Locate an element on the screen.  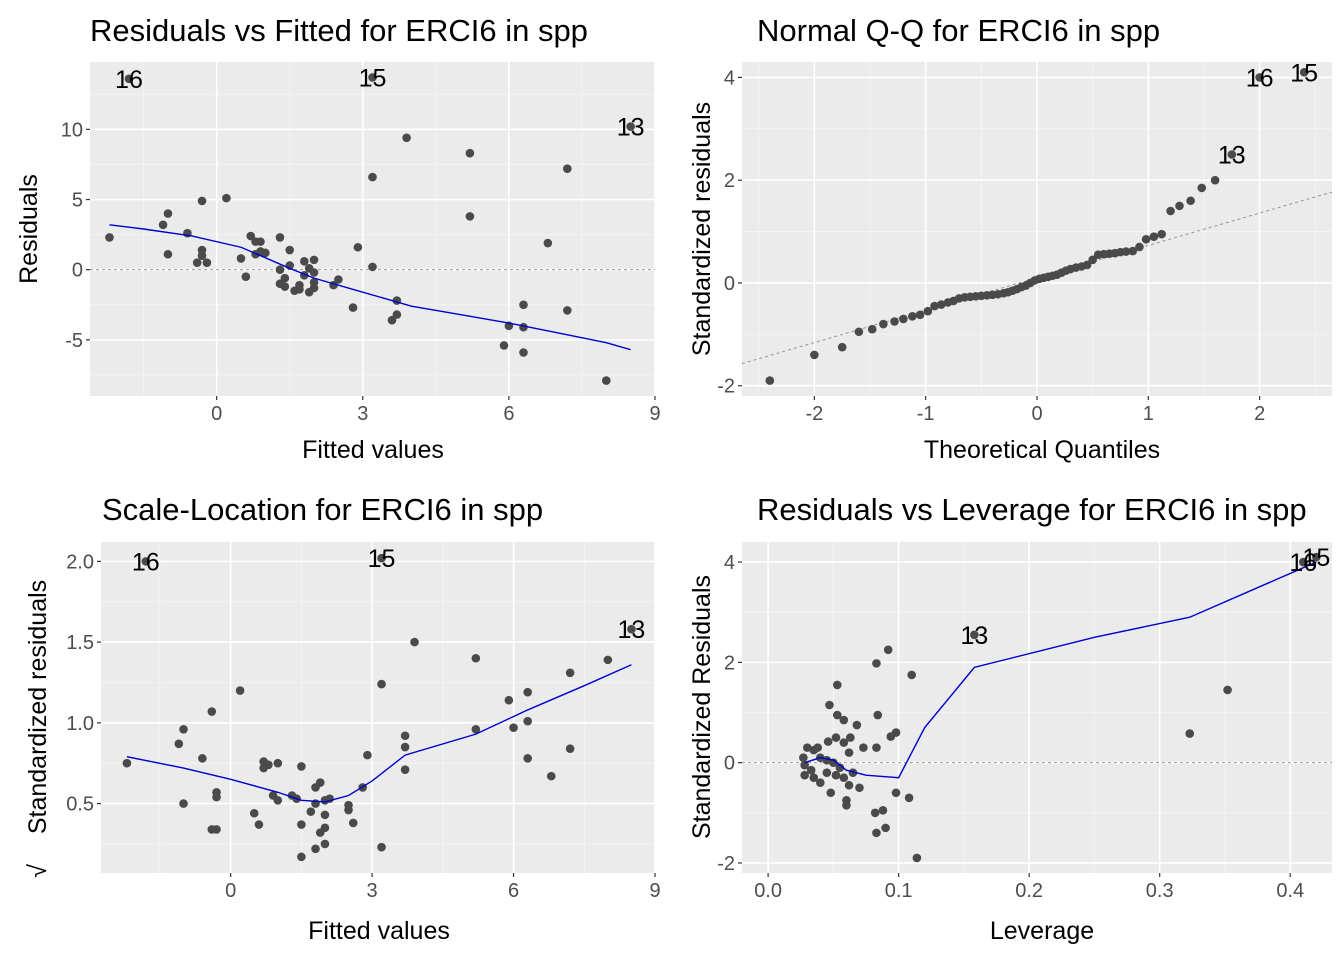
x-tick-label: 2 is located at coordinates (1259, 414).